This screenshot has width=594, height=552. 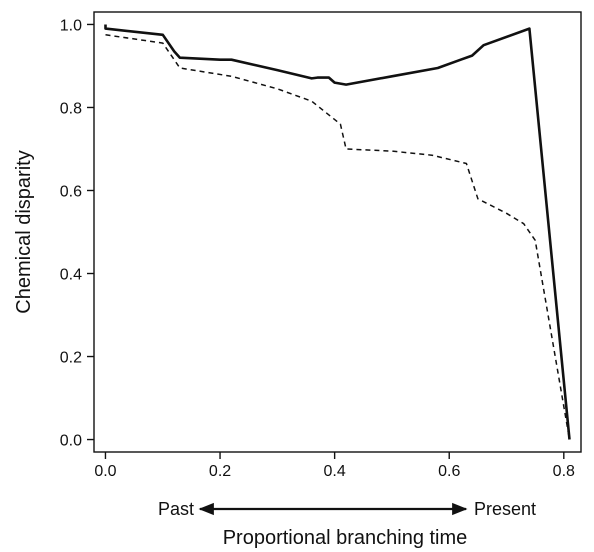 I want to click on x-tick-label: 0.8, so click(x=564, y=471).